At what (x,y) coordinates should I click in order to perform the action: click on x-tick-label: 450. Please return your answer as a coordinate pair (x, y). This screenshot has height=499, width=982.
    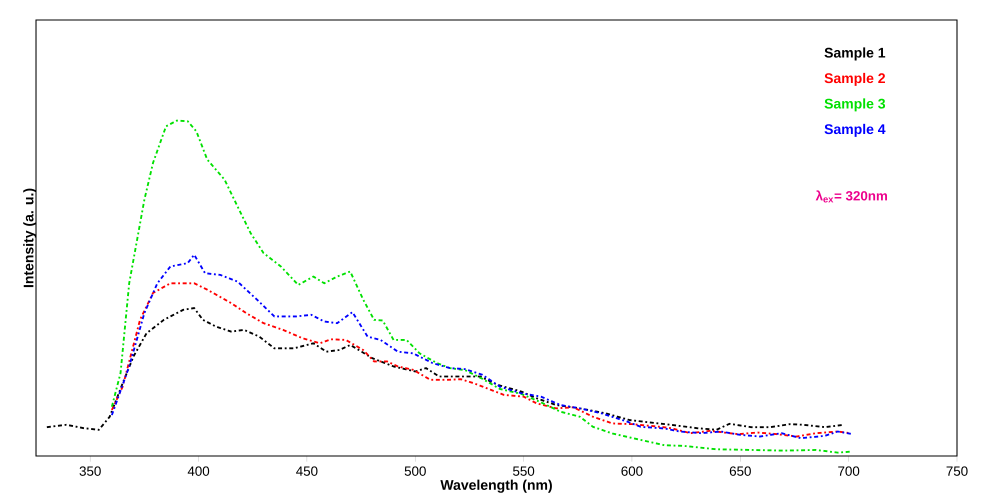
    Looking at the image, I should click on (307, 471).